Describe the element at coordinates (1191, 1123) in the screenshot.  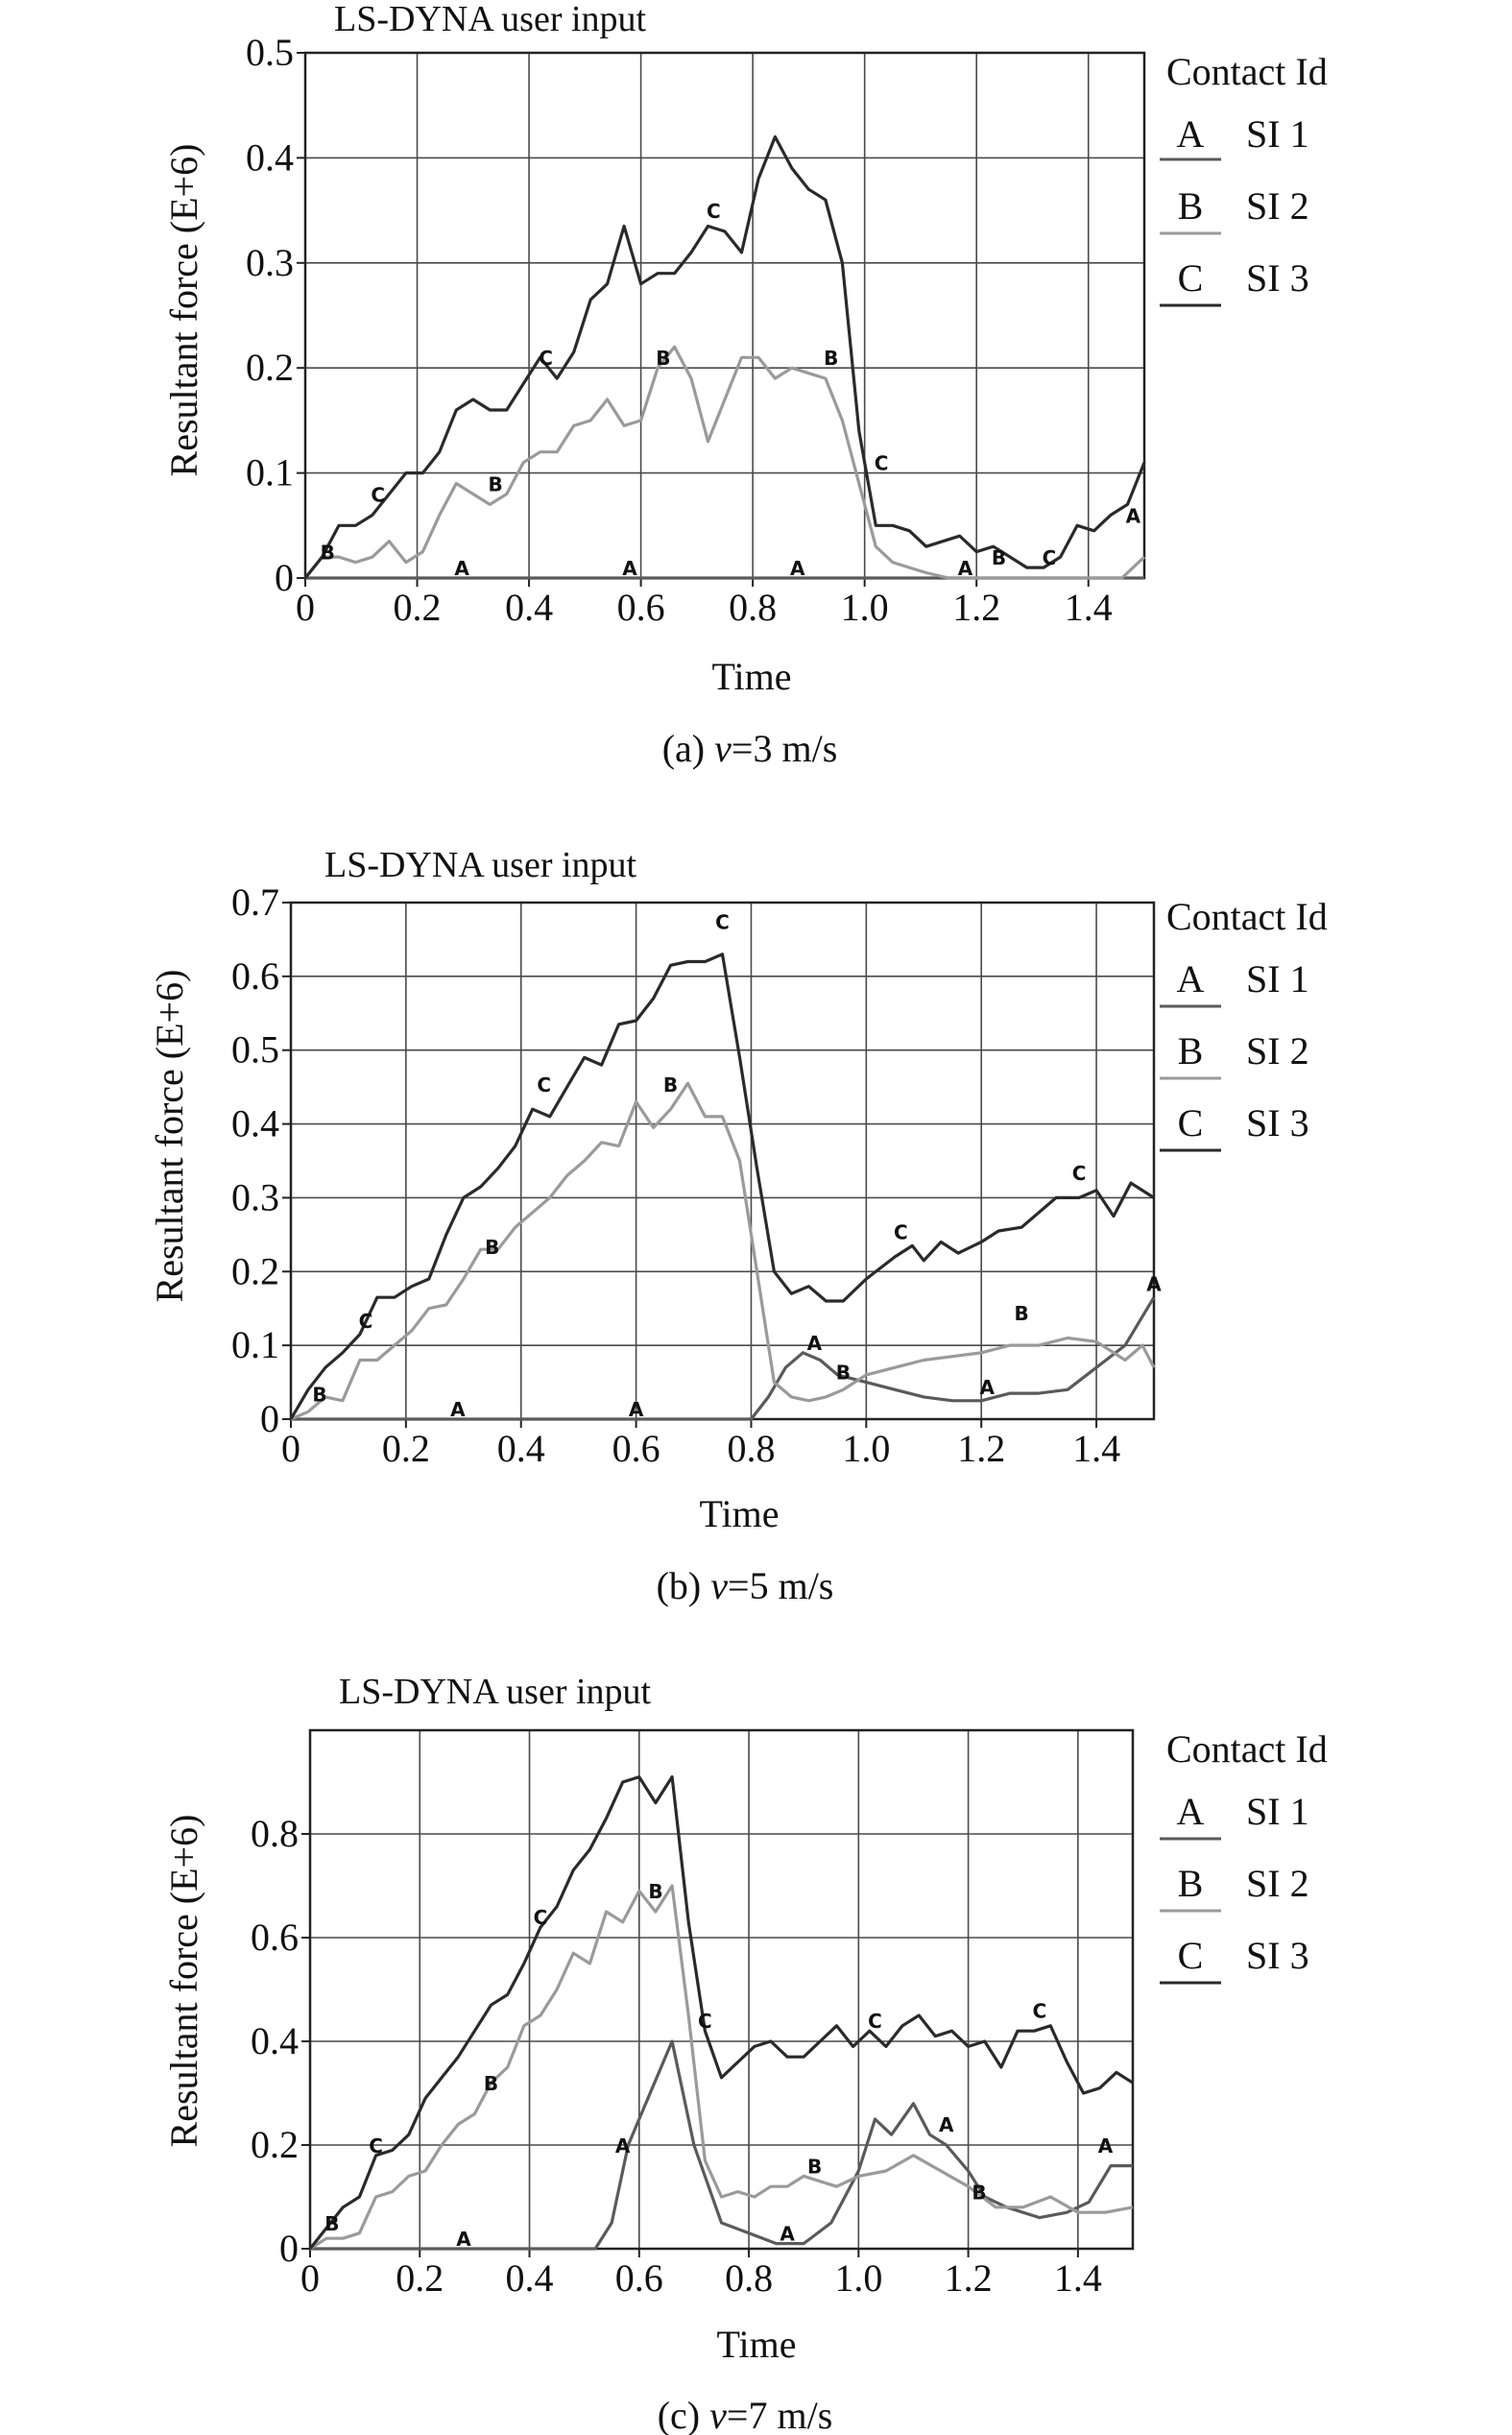
I see `legend-marker-c: C` at that location.